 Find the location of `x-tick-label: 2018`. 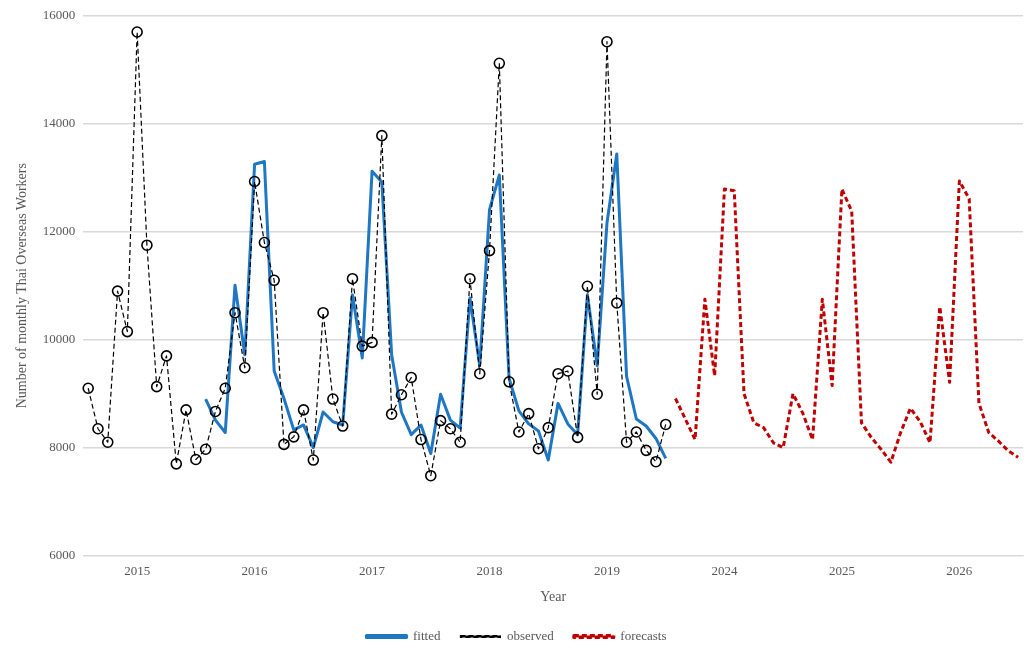

x-tick-label: 2018 is located at coordinates (489, 570).